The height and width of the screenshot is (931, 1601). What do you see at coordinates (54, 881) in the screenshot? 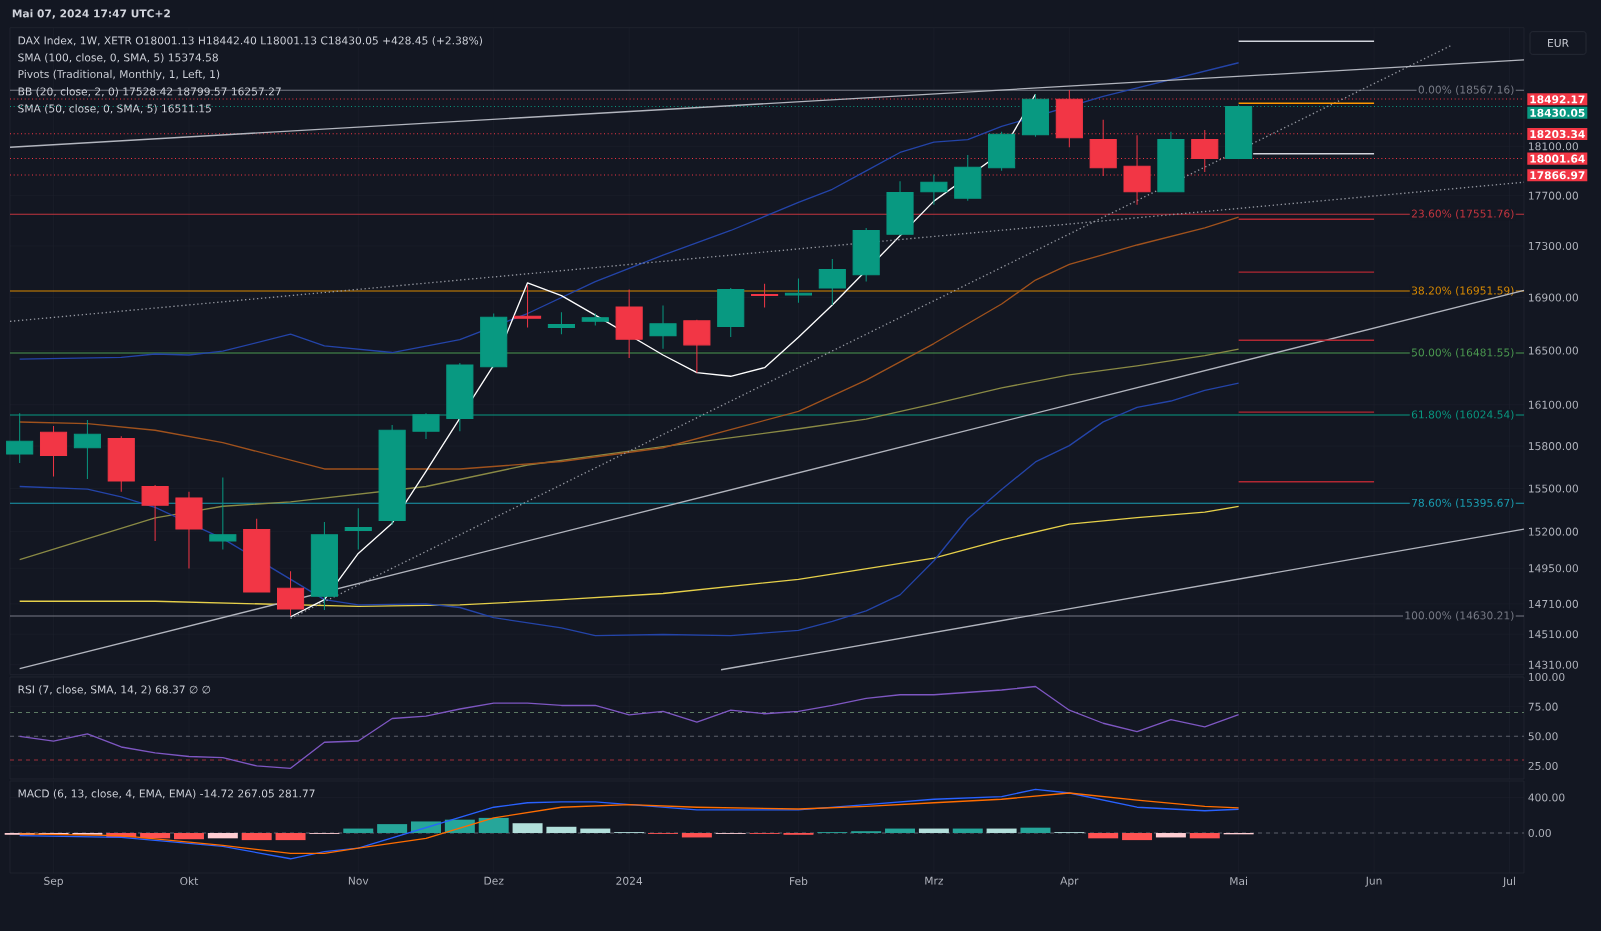
I see `x-tick-label: Sep` at bounding box center [54, 881].